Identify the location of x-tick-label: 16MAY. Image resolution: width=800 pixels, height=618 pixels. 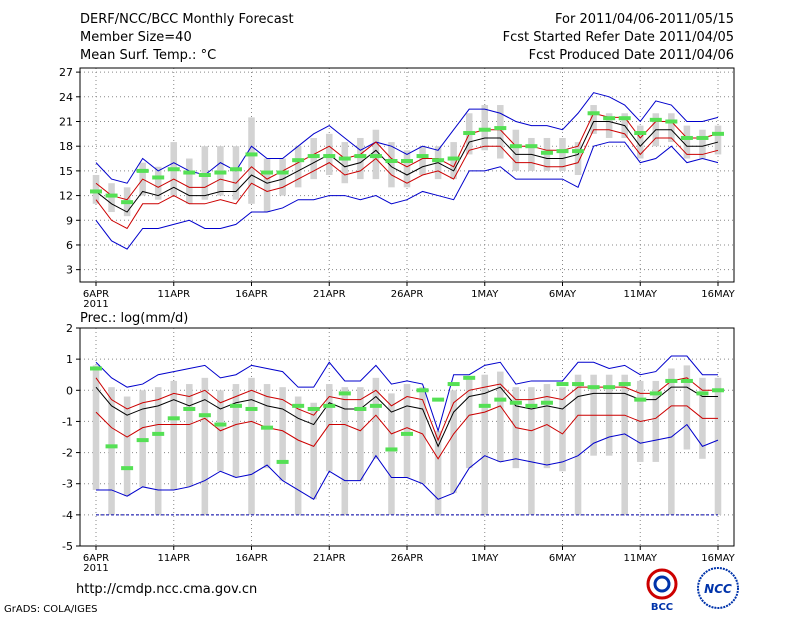
(718, 558).